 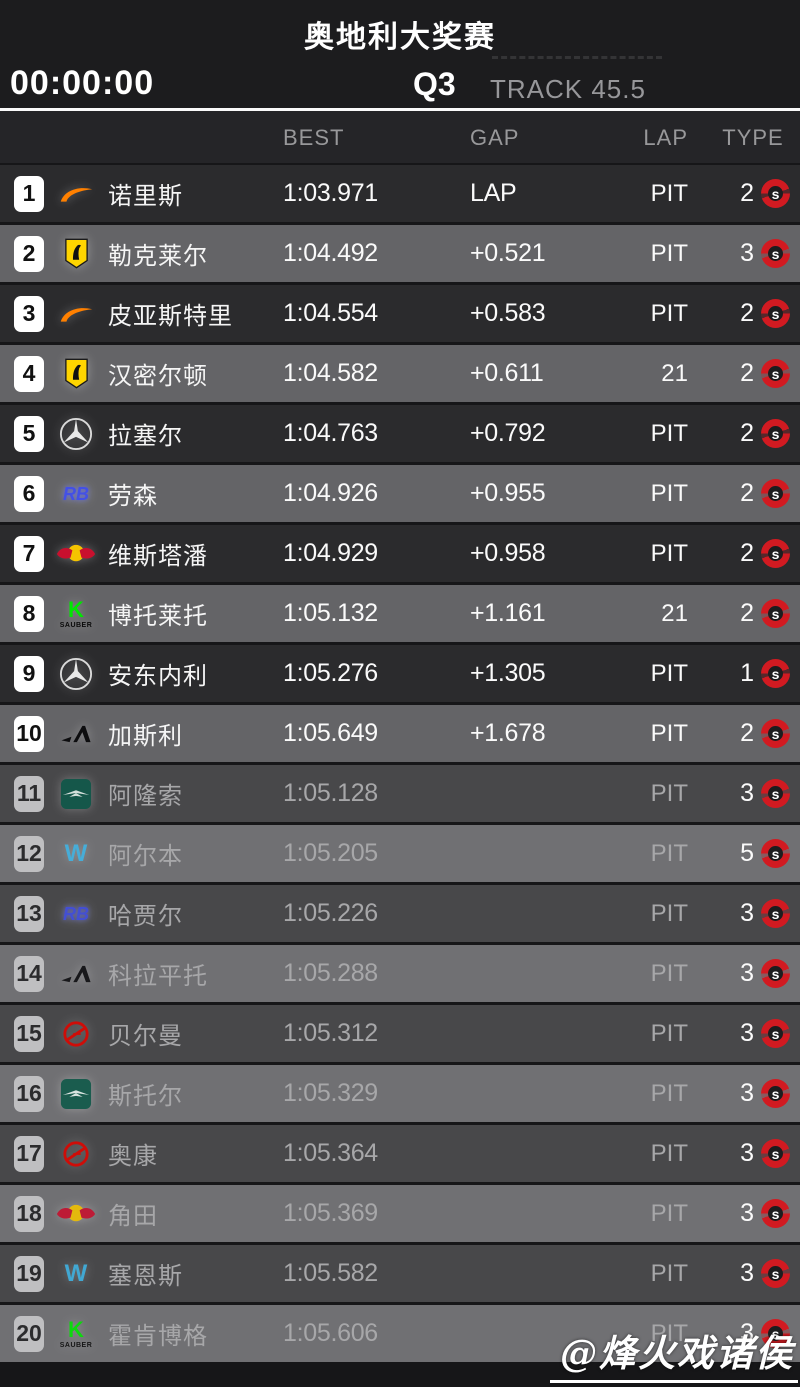 I want to click on tyre-count: 5, so click(x=747, y=853).